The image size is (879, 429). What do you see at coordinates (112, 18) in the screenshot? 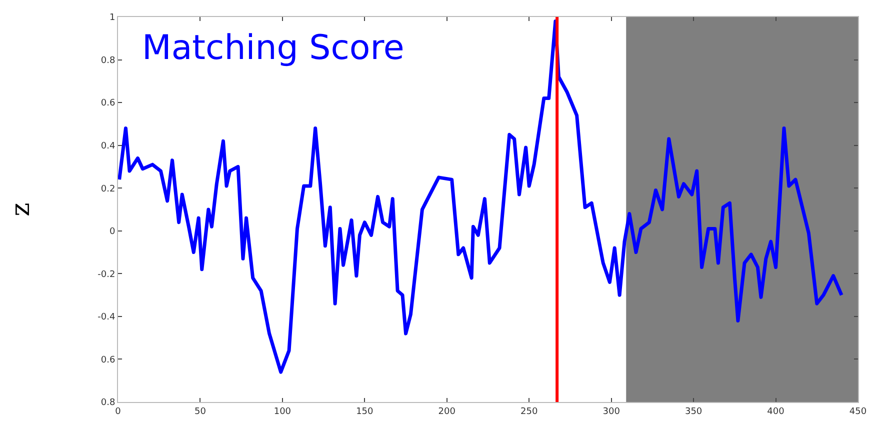
I see `y-tick-label: 1` at bounding box center [112, 18].